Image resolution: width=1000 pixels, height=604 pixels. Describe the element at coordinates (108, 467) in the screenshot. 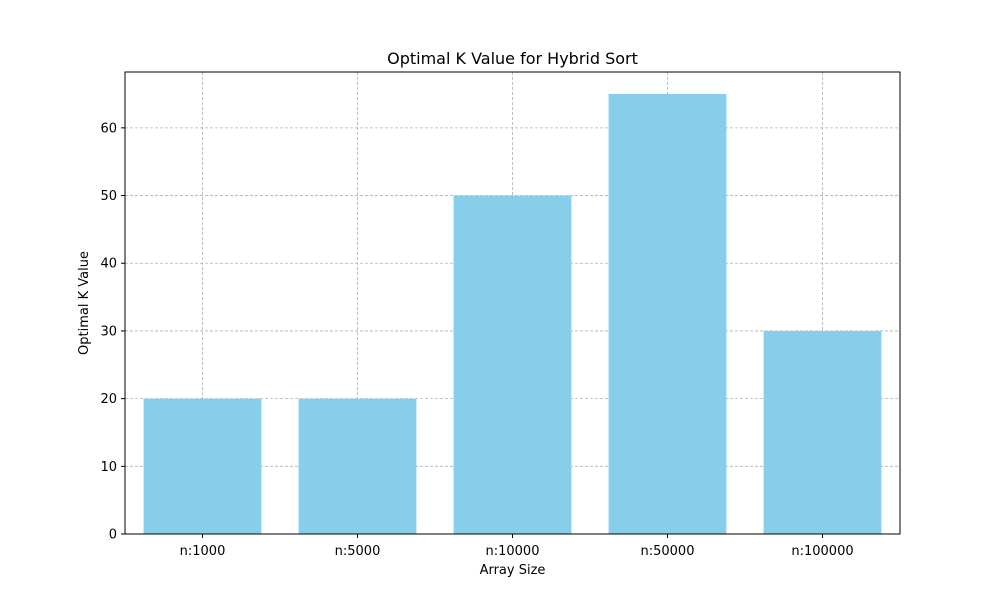

I see `y-tick-label: 10` at that location.